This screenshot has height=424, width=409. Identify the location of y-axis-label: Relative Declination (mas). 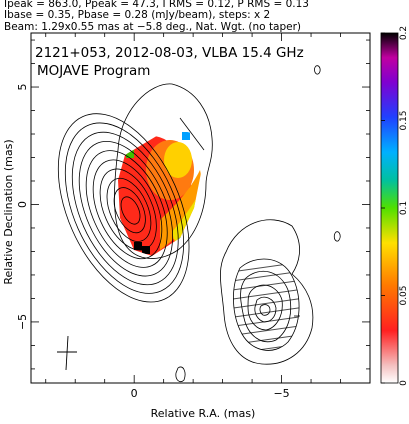
(8, 211).